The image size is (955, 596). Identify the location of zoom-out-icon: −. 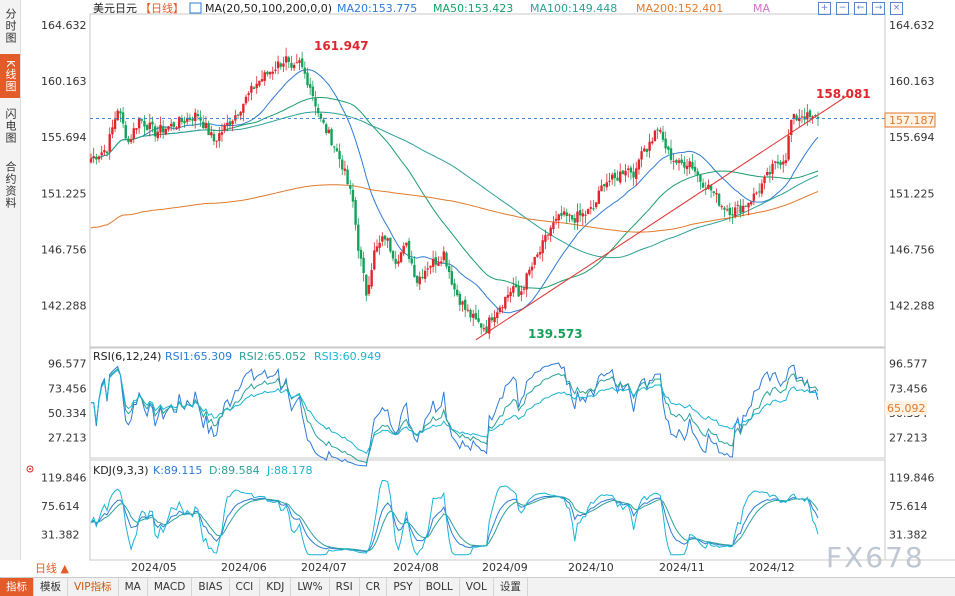
(842, 8).